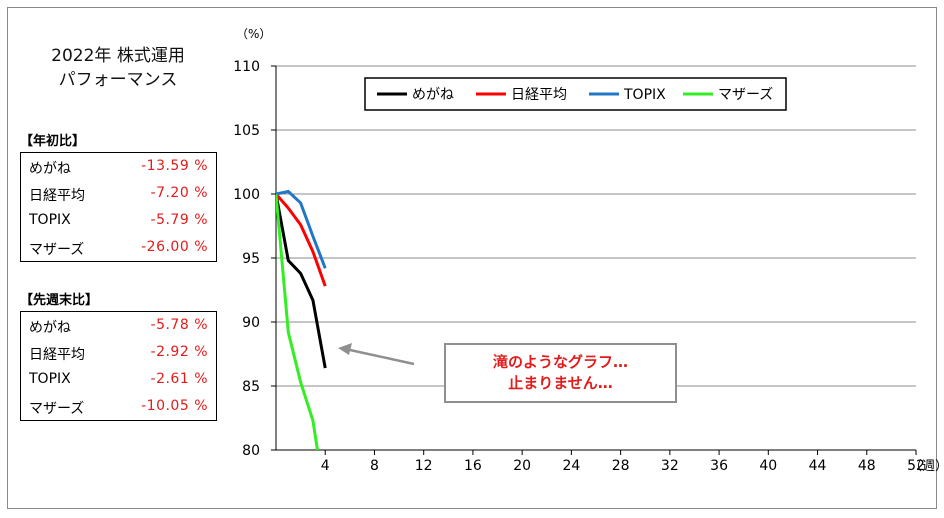  Describe the element at coordinates (118, 220) in the screenshot. I see `table-row: TOPIX -5.79 %` at that location.